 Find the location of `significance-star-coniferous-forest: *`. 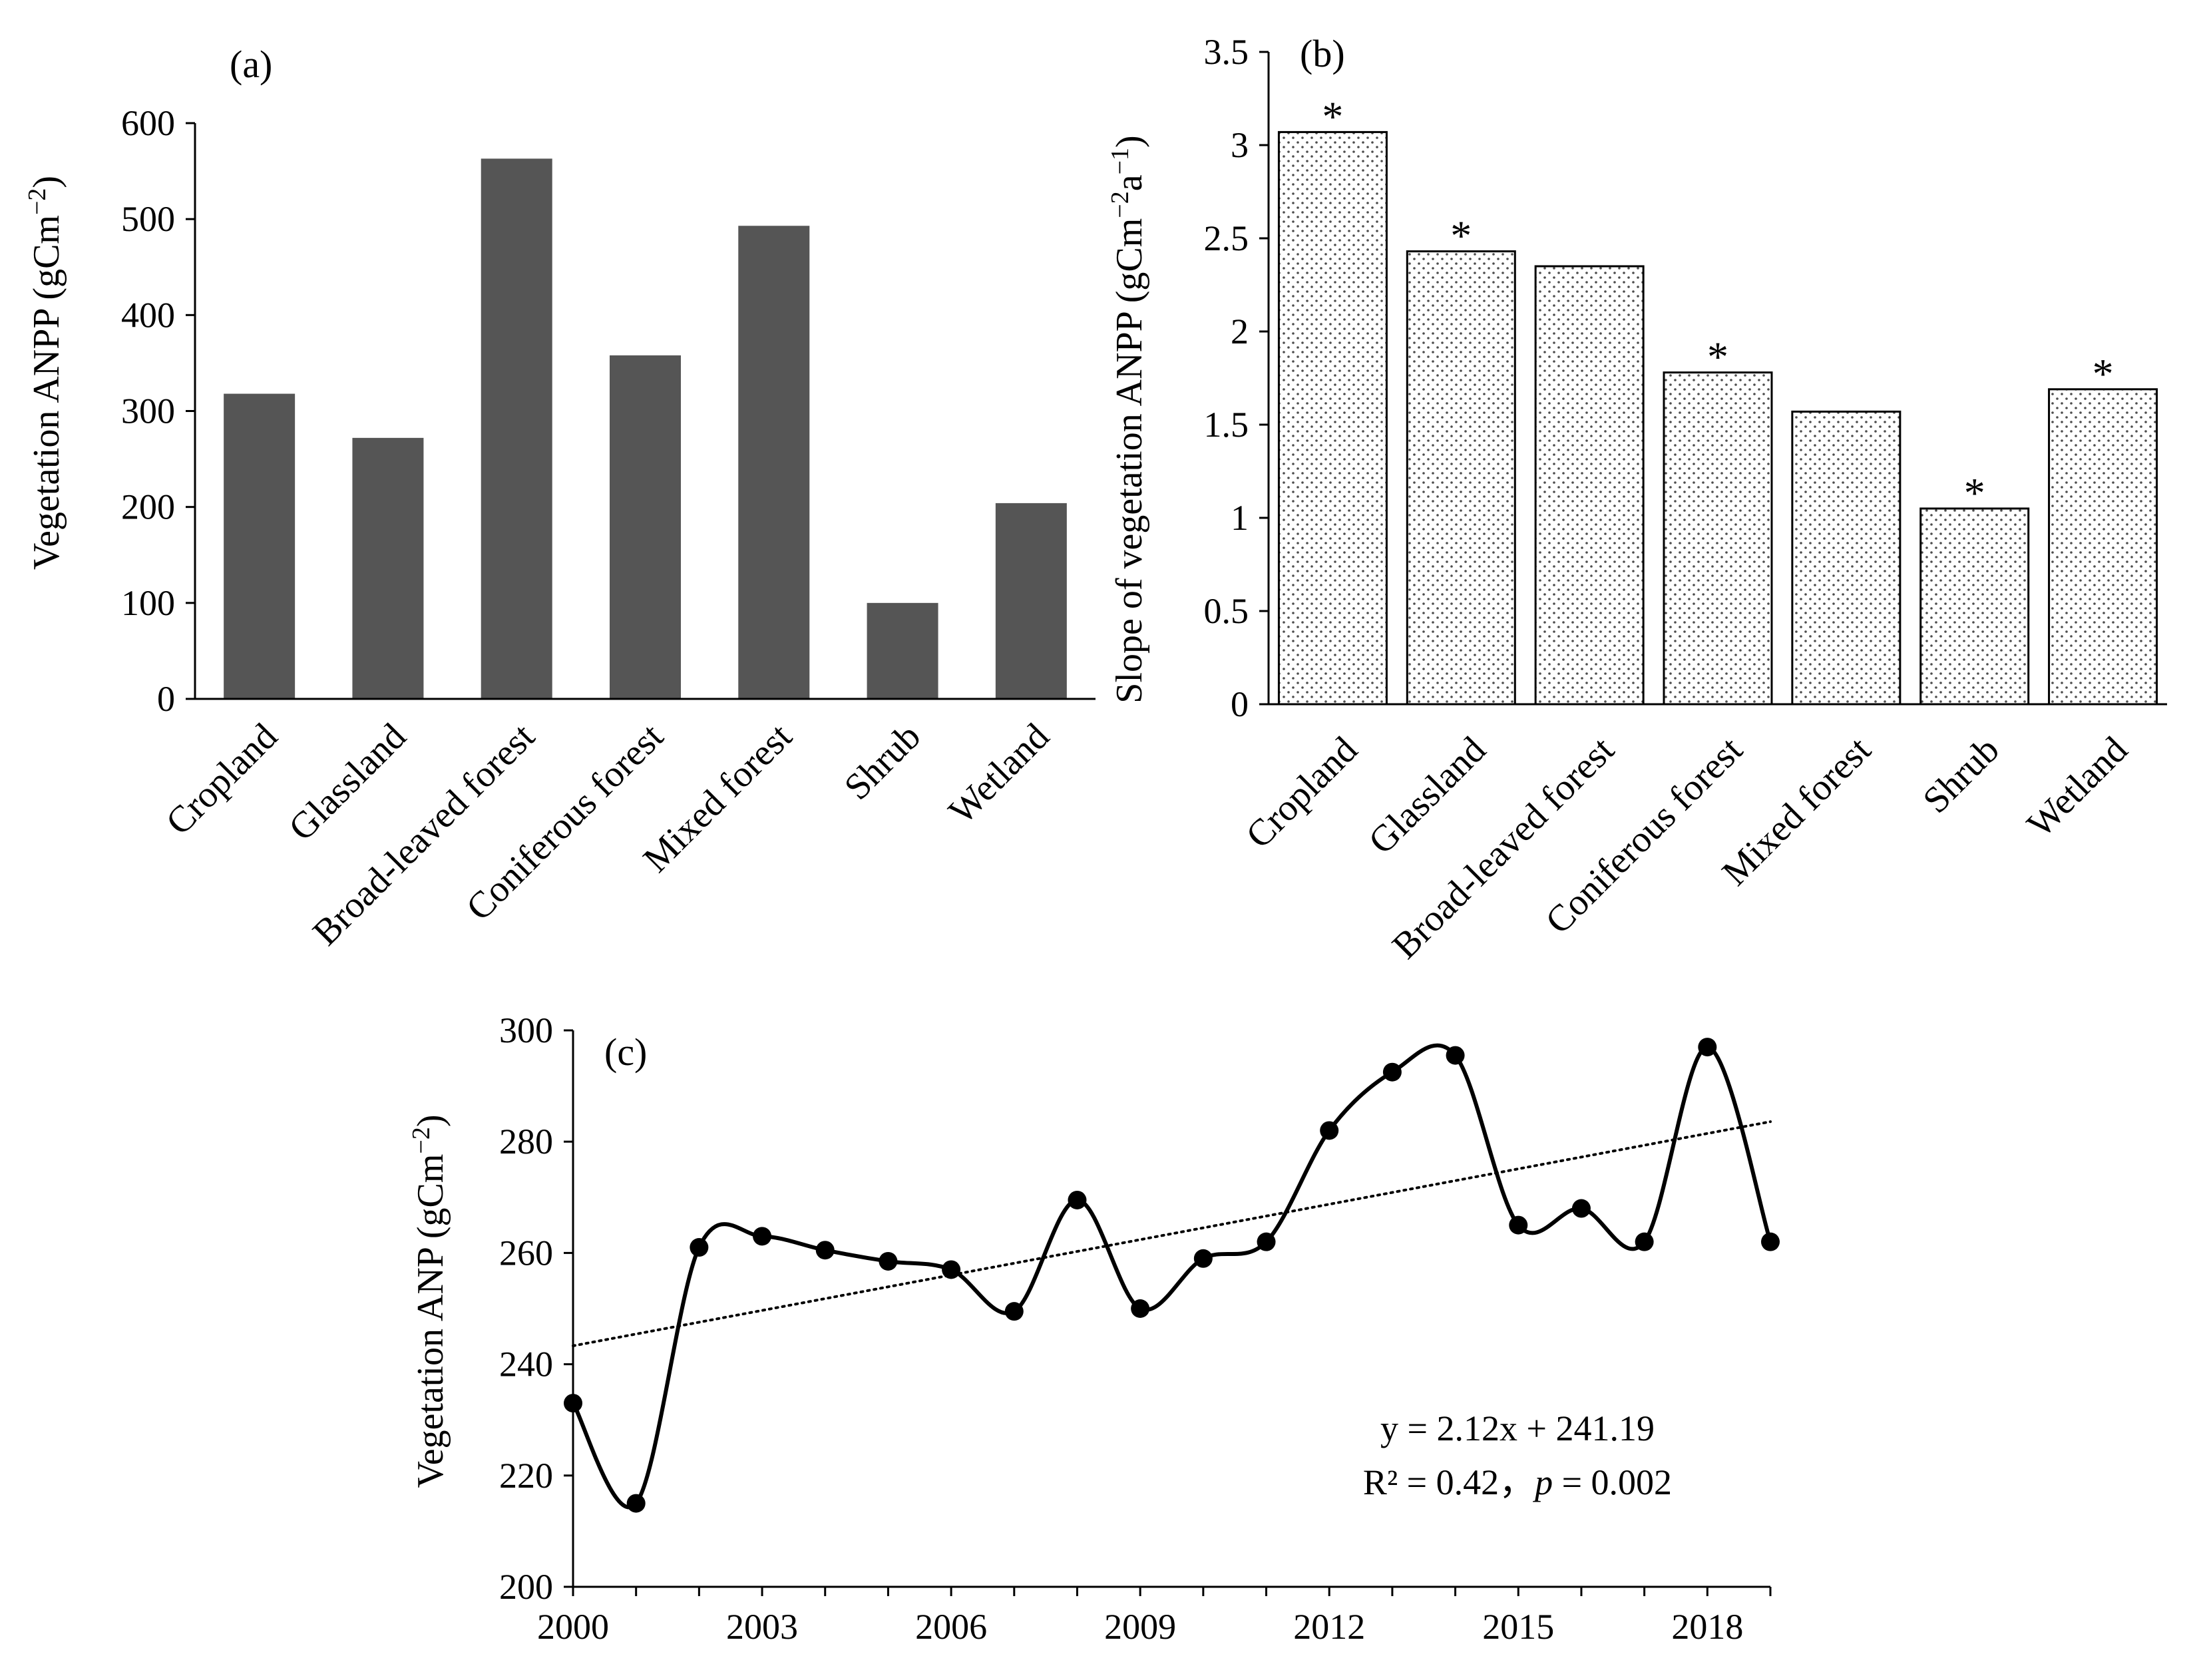

significance-star-coniferous-forest: * is located at coordinates (1717, 357).